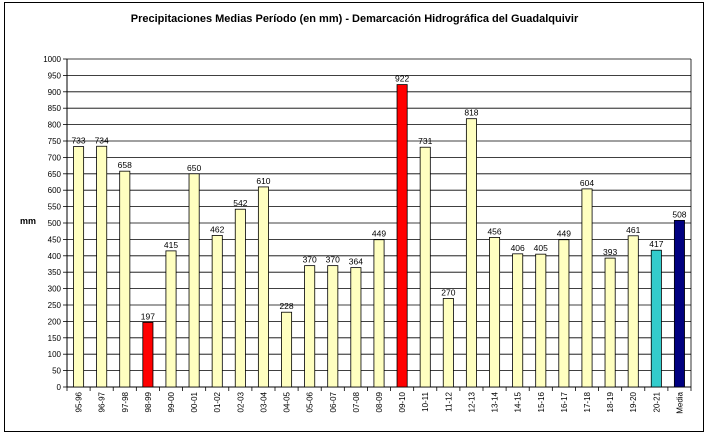 The image size is (709, 438). Describe the element at coordinates (263, 181) in the screenshot. I see `data-label: 610` at that location.